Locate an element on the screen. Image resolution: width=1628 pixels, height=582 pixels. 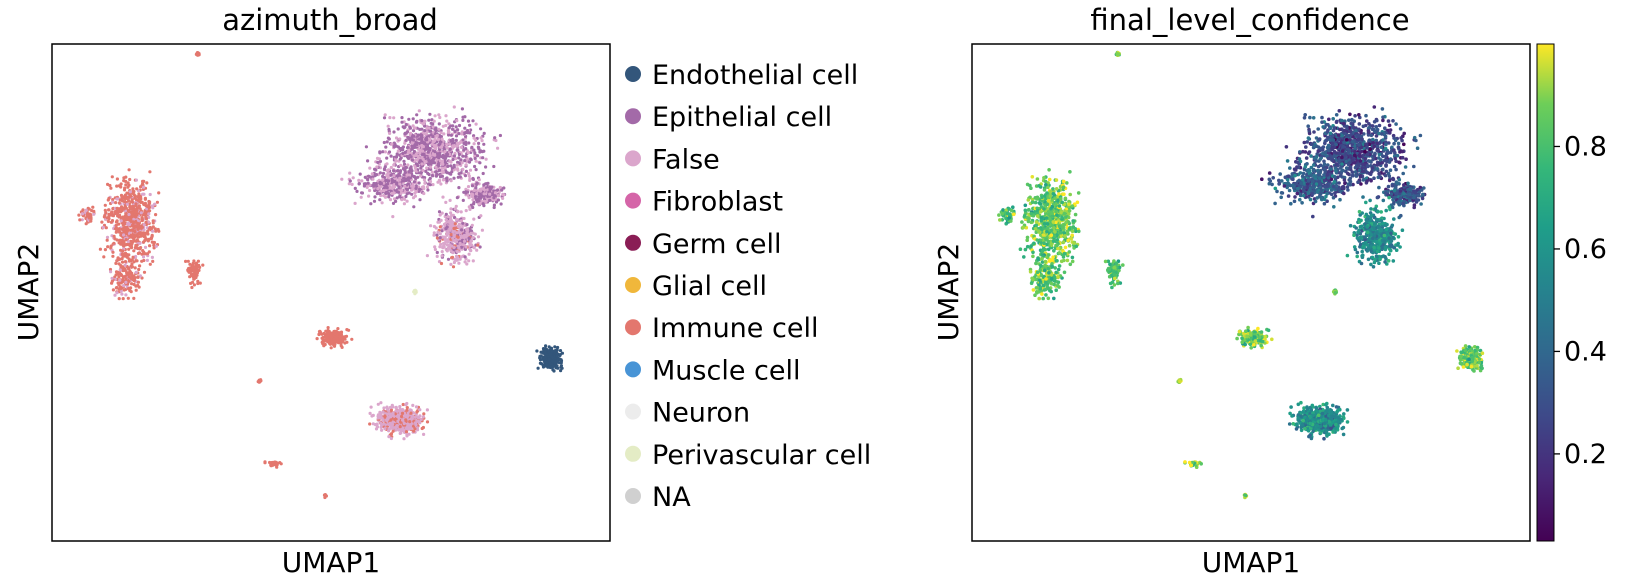
legend-label-0: Endothelial cell is located at coordinates (755, 75).